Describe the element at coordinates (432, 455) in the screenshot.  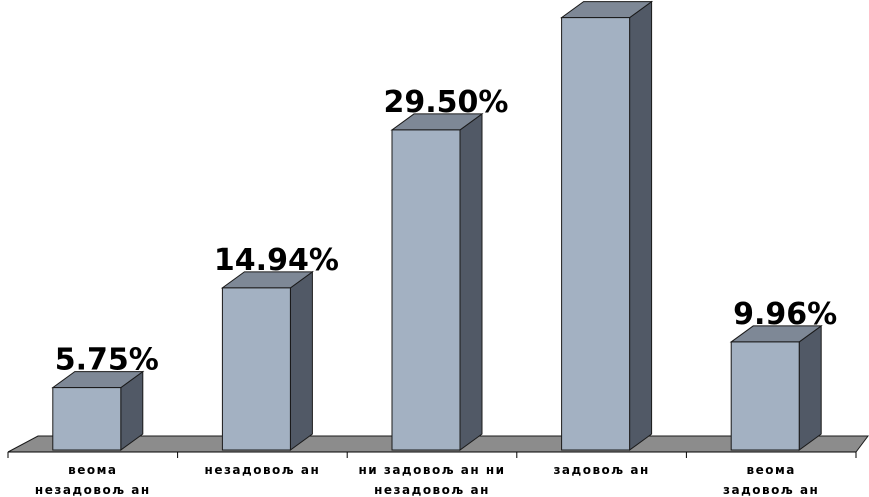
I see `x-axis-ticks` at that location.